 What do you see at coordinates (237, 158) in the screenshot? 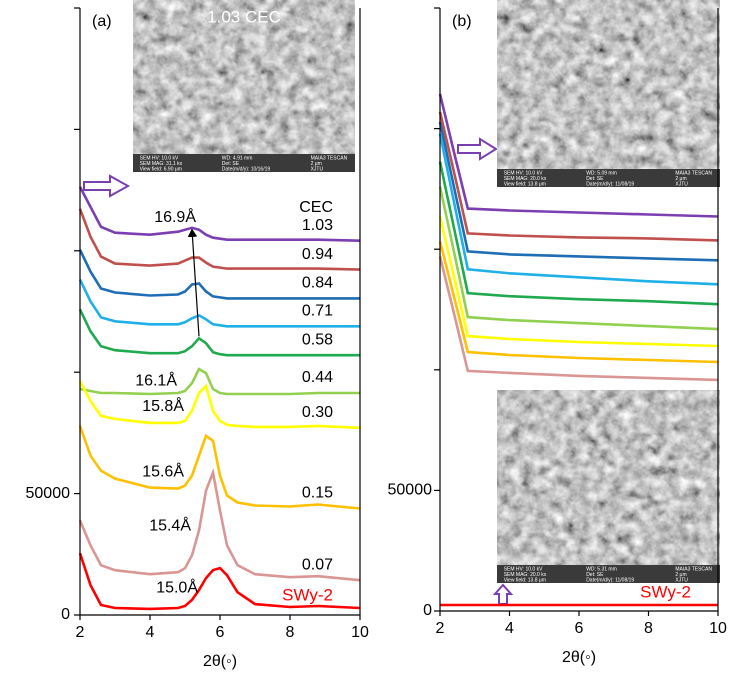
I see `sem-caption: WD: 4.91 mm` at bounding box center [237, 158].